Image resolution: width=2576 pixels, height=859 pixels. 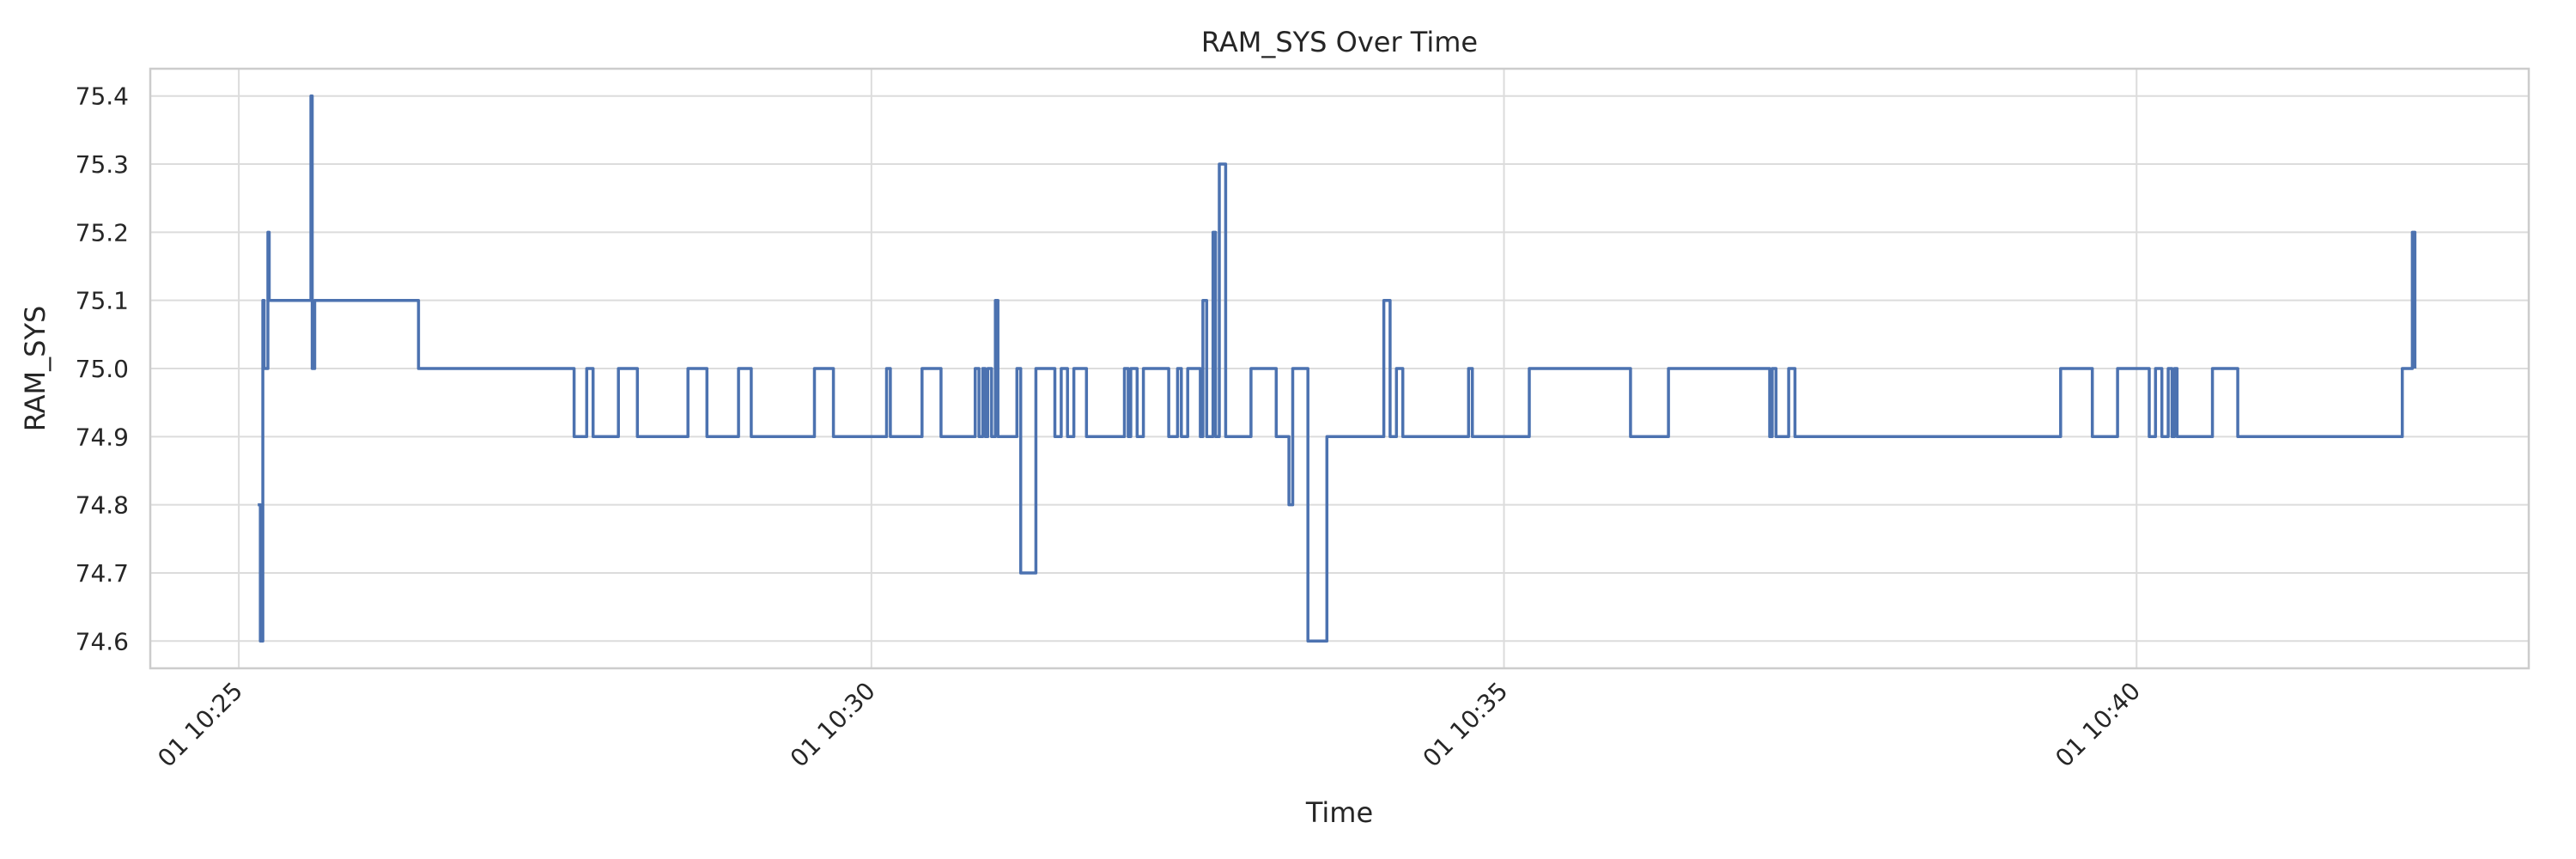 I want to click on y-tick-label: 75.0, so click(x=102, y=369).